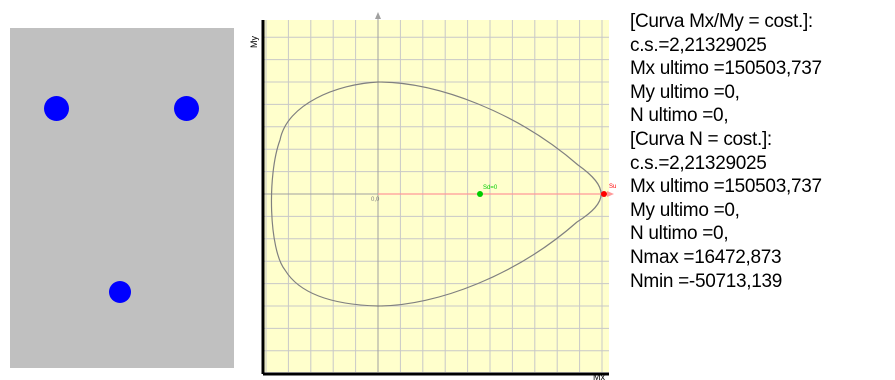  Describe the element at coordinates (56, 108) in the screenshot. I see `rebar-top-left` at that location.